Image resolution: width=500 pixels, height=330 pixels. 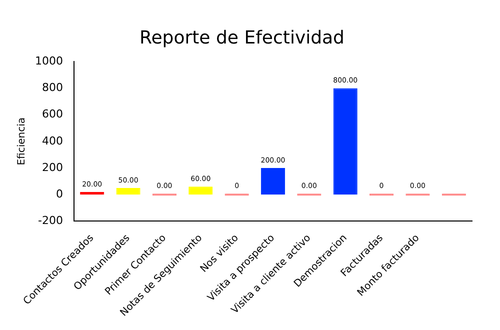 What do you see at coordinates (22, 142) in the screenshot?
I see `y-axis-title: Eficiencia` at bounding box center [22, 142].